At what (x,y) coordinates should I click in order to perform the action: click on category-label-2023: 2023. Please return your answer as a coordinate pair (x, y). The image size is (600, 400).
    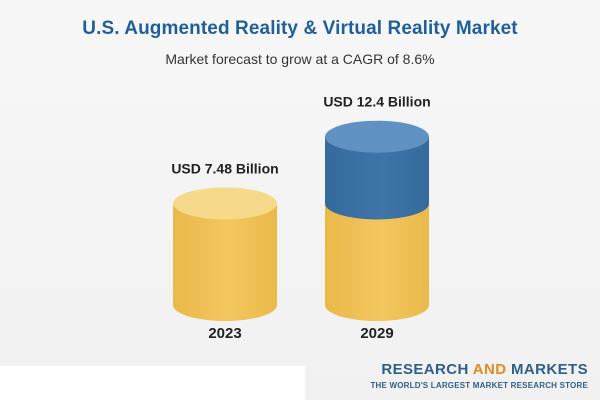
    Looking at the image, I should click on (224, 333).